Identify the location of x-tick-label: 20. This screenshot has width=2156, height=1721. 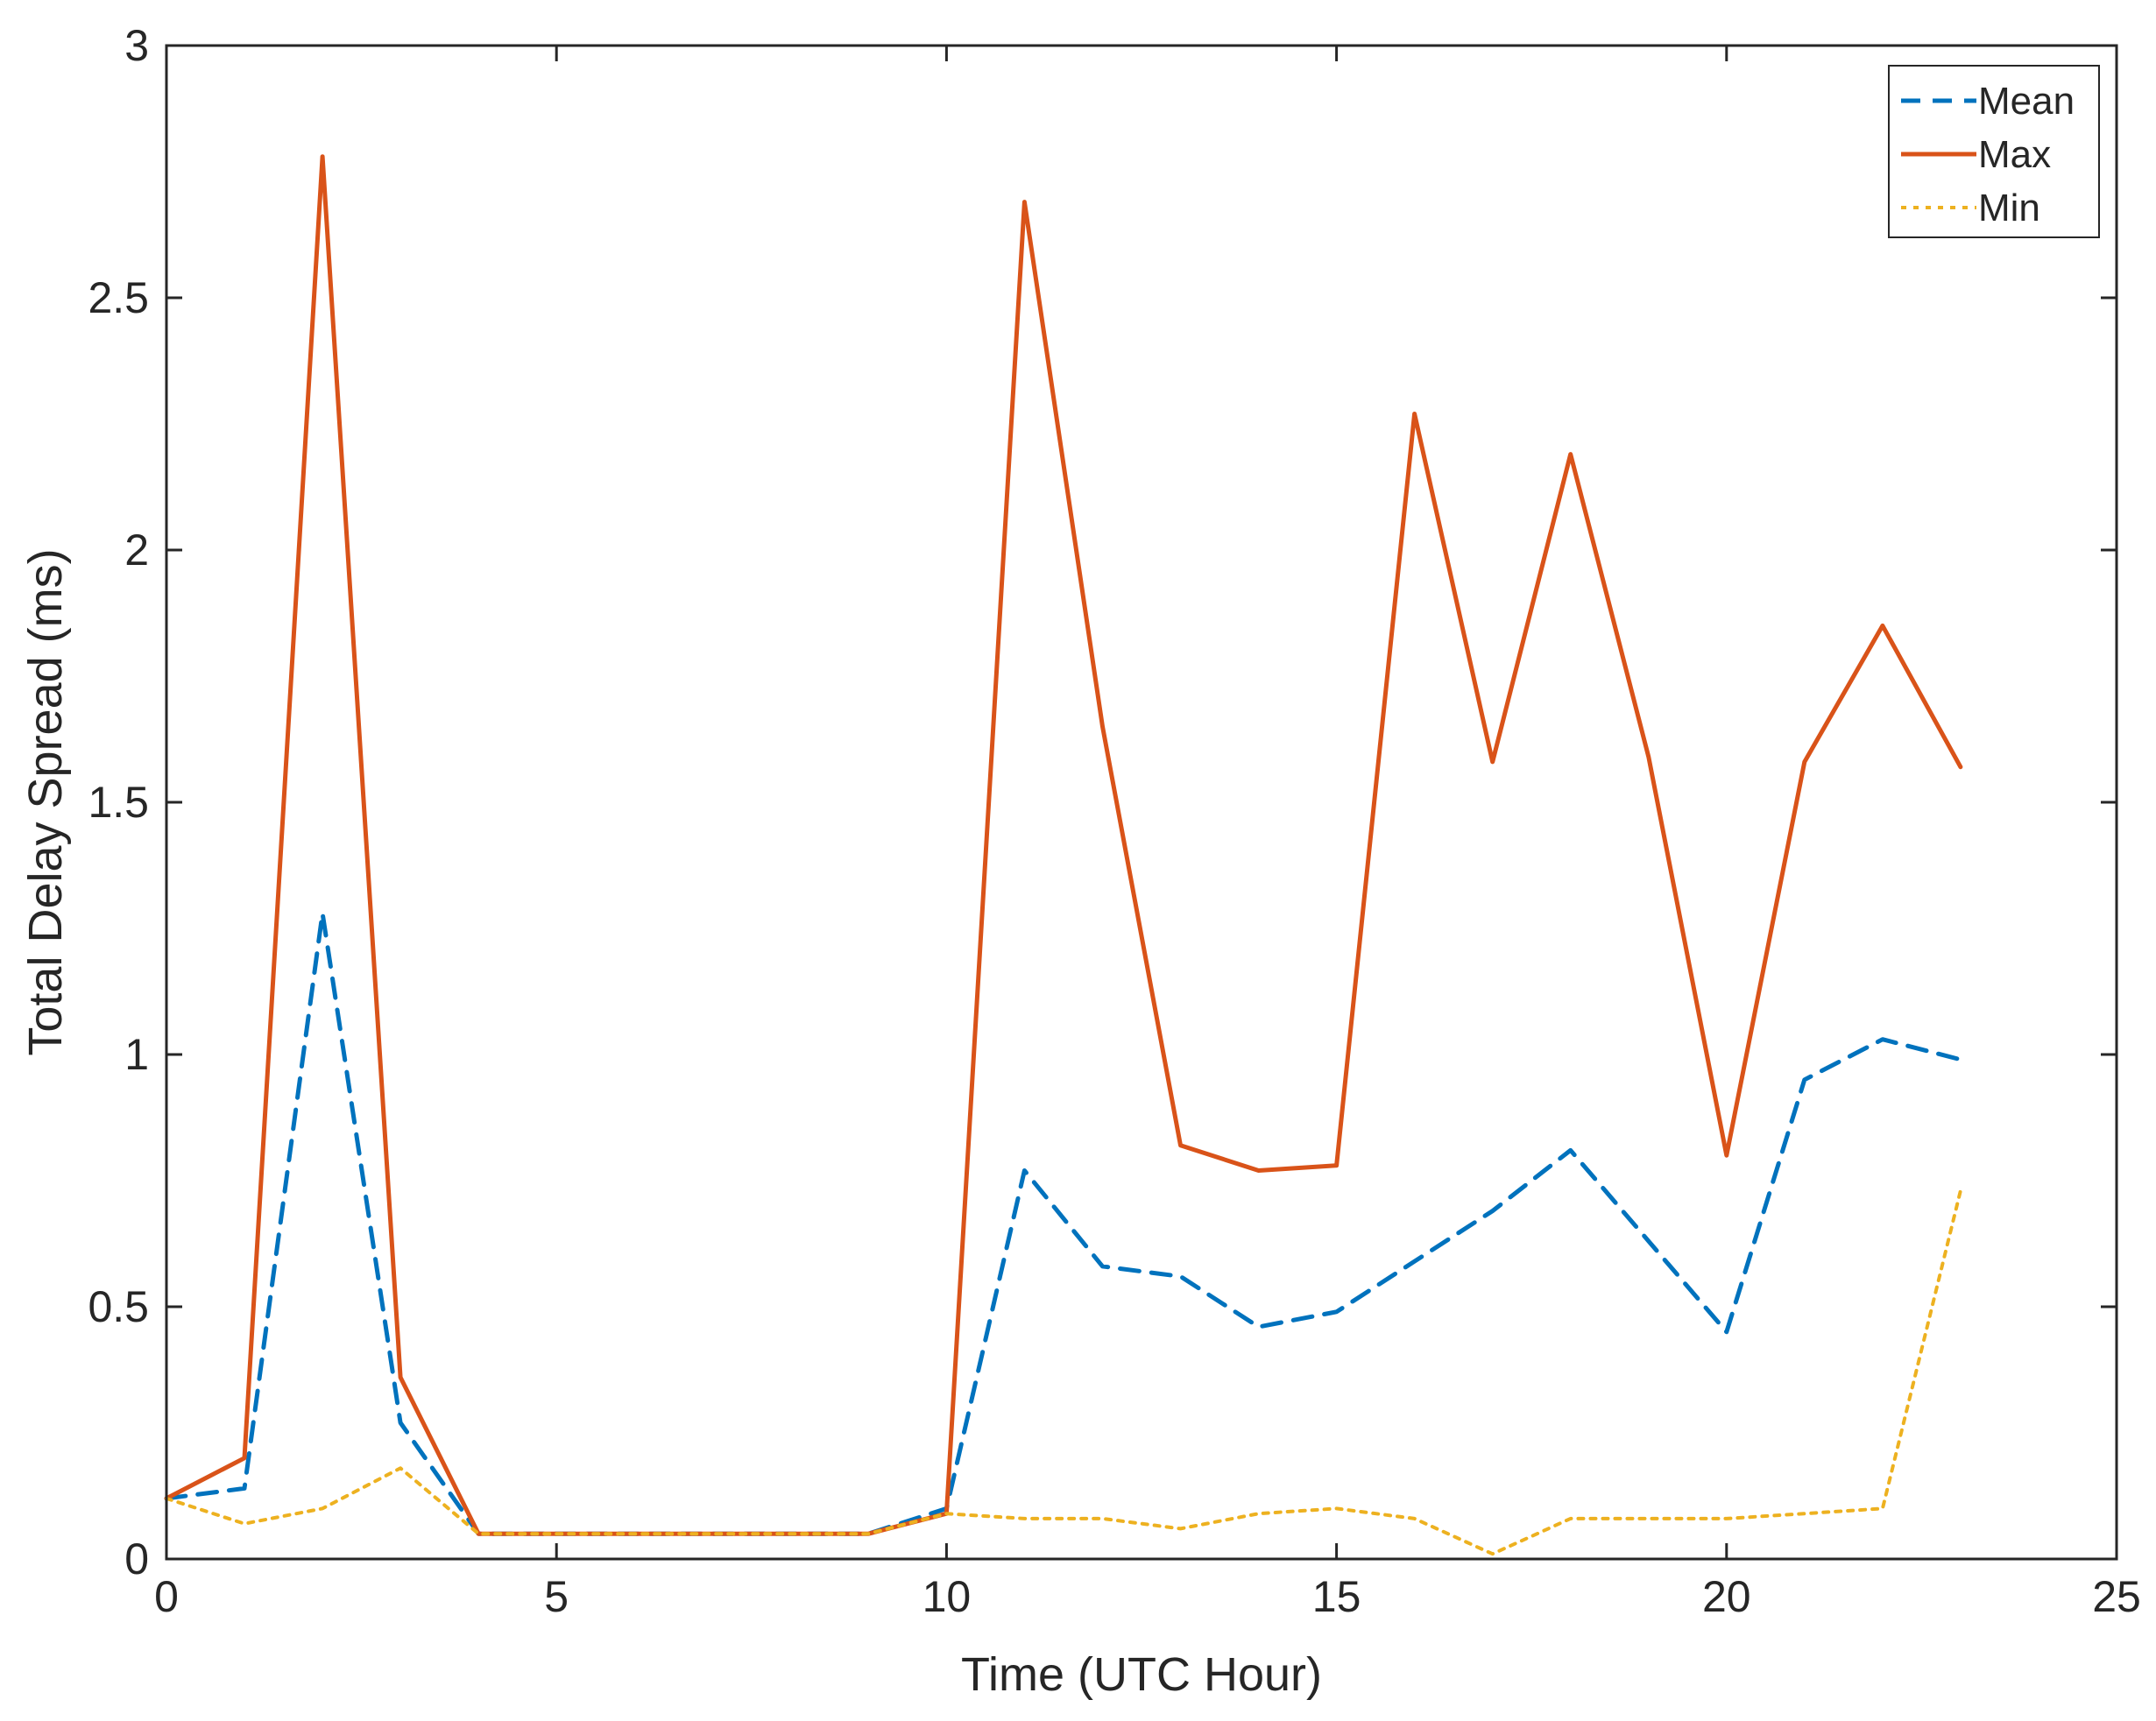
(1726, 1596).